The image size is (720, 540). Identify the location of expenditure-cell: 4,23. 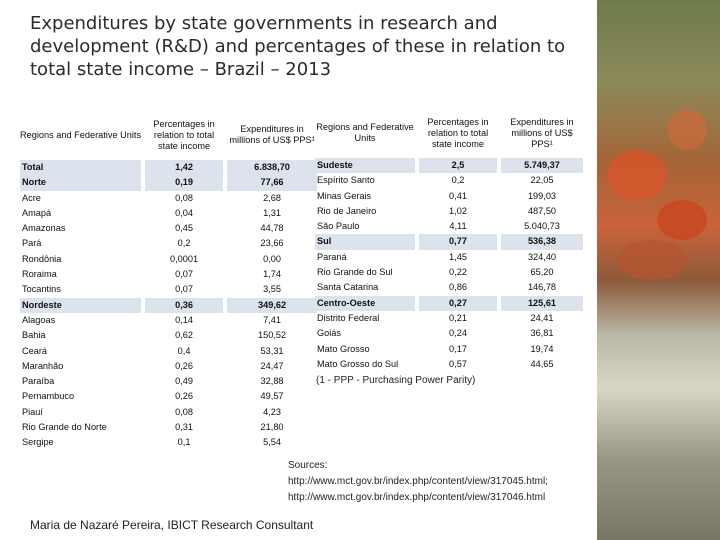
(272, 411).